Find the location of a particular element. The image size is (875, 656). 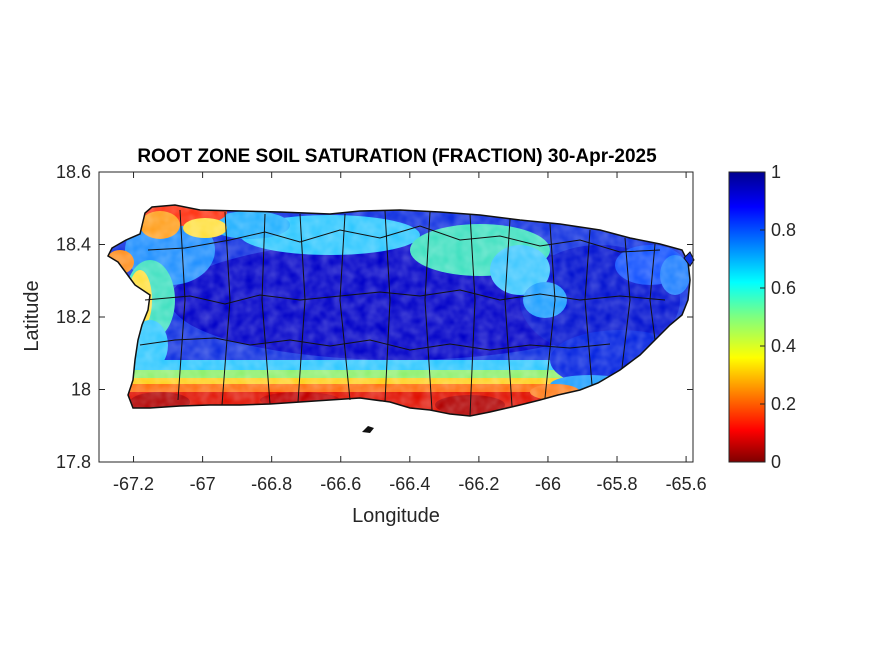

colorbar-tick-label: 0 is located at coordinates (776, 462).